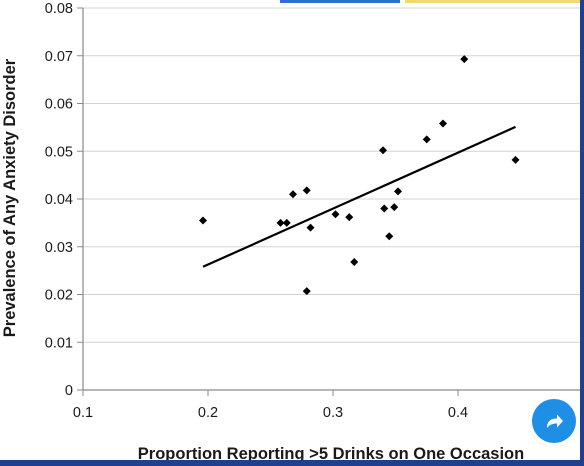 This screenshot has width=584, height=466. I want to click on y-tick-label: 0.03, so click(59, 248).